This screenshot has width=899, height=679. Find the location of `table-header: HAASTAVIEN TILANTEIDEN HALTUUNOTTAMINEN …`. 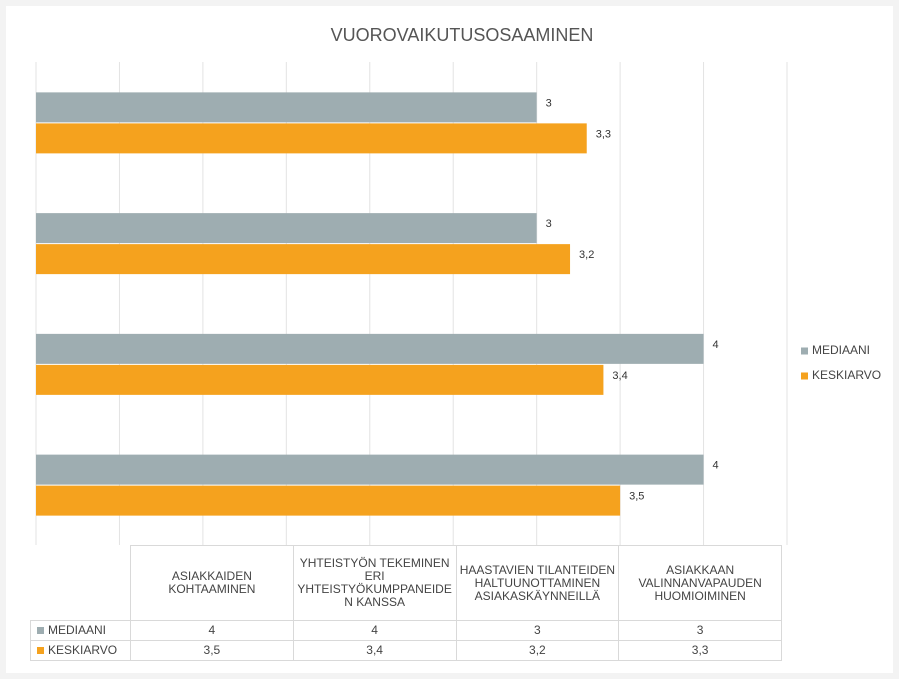

table-header: HAASTAVIEN TILANTEIDEN HALTUUNOTTAMINEN … is located at coordinates (537, 583).